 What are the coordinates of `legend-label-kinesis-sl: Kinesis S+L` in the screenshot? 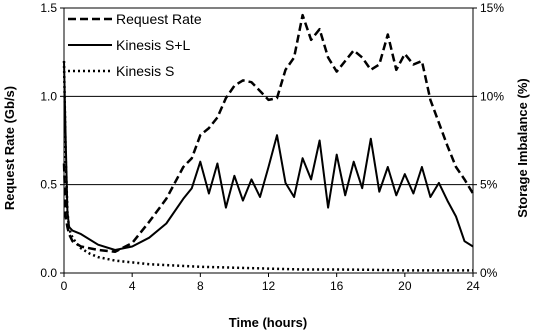 It's located at (153, 45).